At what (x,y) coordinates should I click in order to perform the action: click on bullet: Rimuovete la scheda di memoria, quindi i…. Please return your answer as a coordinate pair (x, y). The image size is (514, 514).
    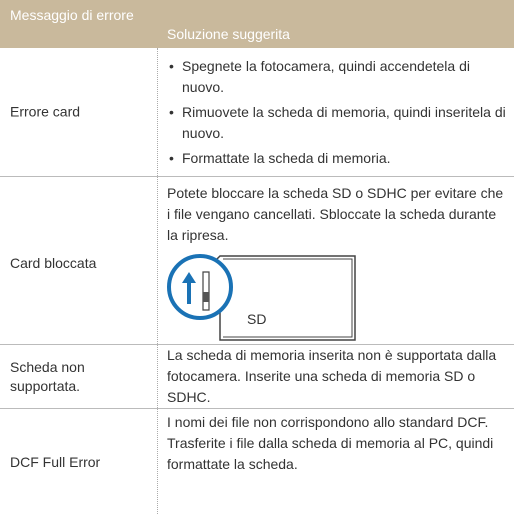
    Looking at the image, I should click on (338, 123).